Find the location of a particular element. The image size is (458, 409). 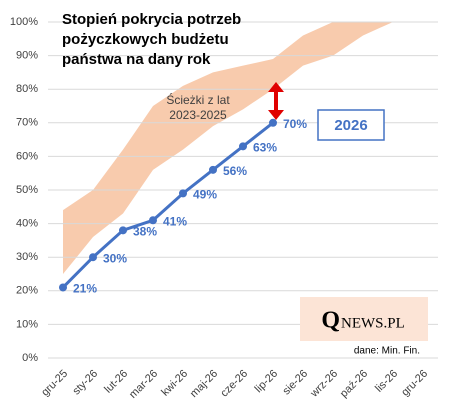

x-tick-label: cze-26 is located at coordinates (234, 384).